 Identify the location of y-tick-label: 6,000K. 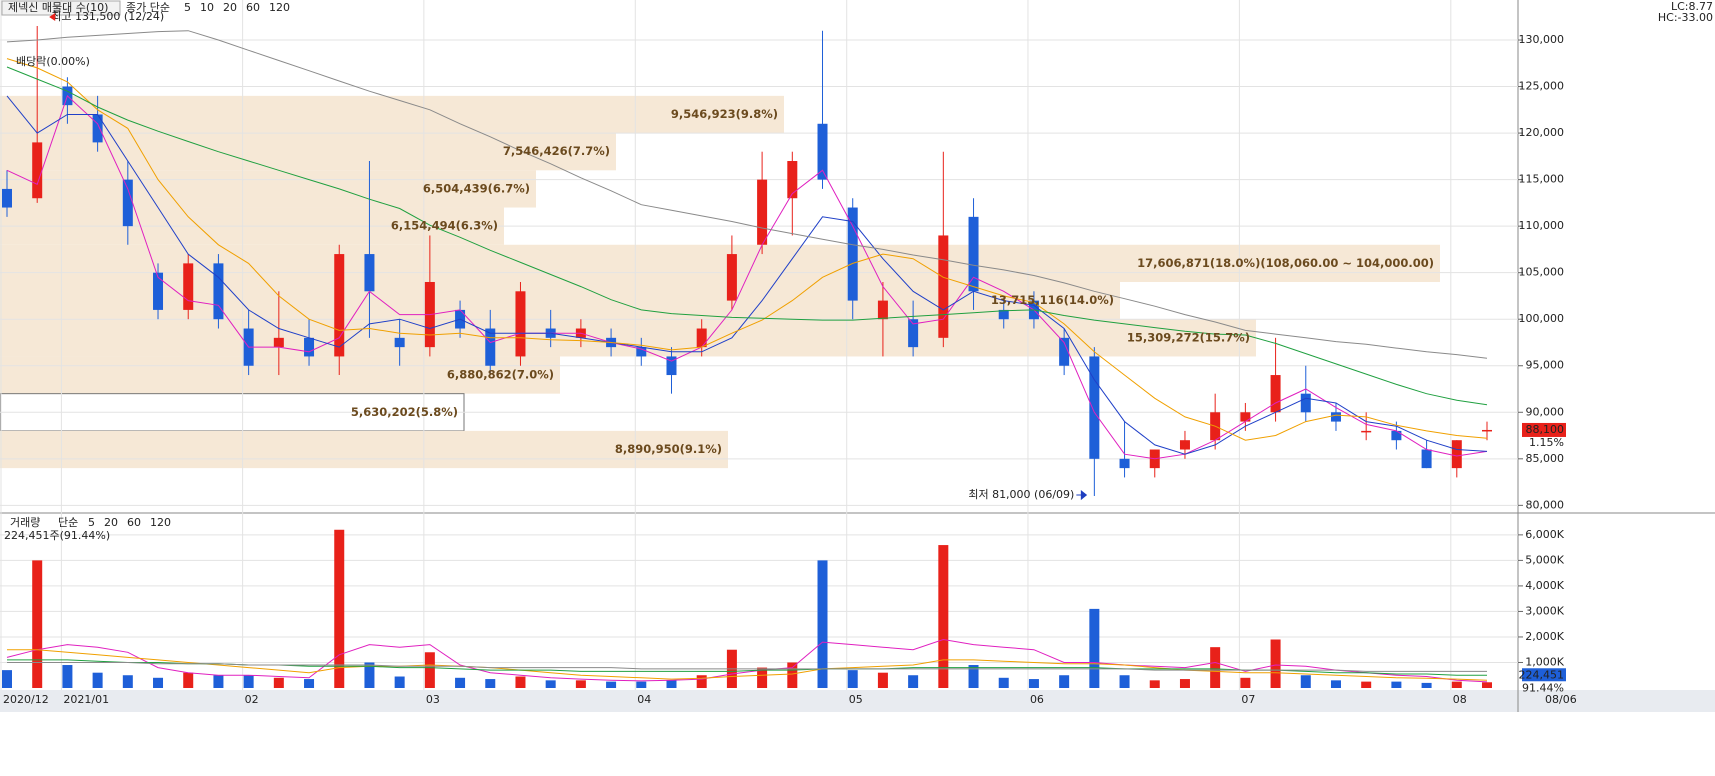
(1544, 534).